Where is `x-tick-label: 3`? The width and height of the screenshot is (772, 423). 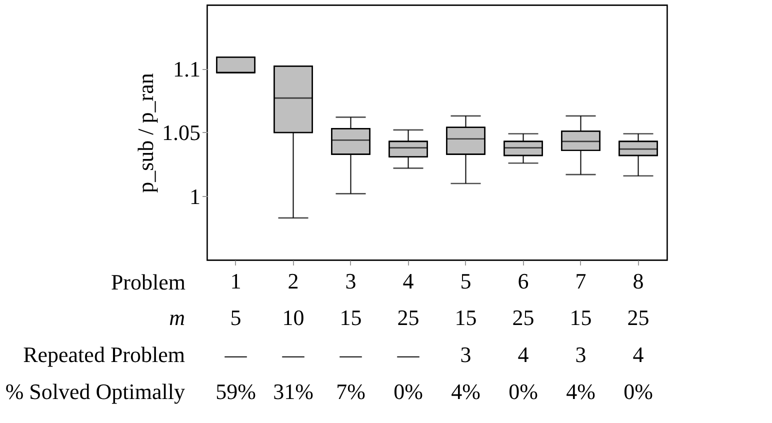 x-tick-label: 3 is located at coordinates (350, 281).